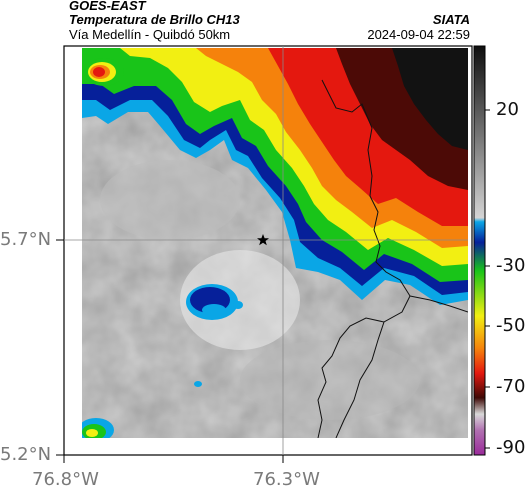  What do you see at coordinates (451, 19) in the screenshot?
I see `agency-label: SIATA` at bounding box center [451, 19].